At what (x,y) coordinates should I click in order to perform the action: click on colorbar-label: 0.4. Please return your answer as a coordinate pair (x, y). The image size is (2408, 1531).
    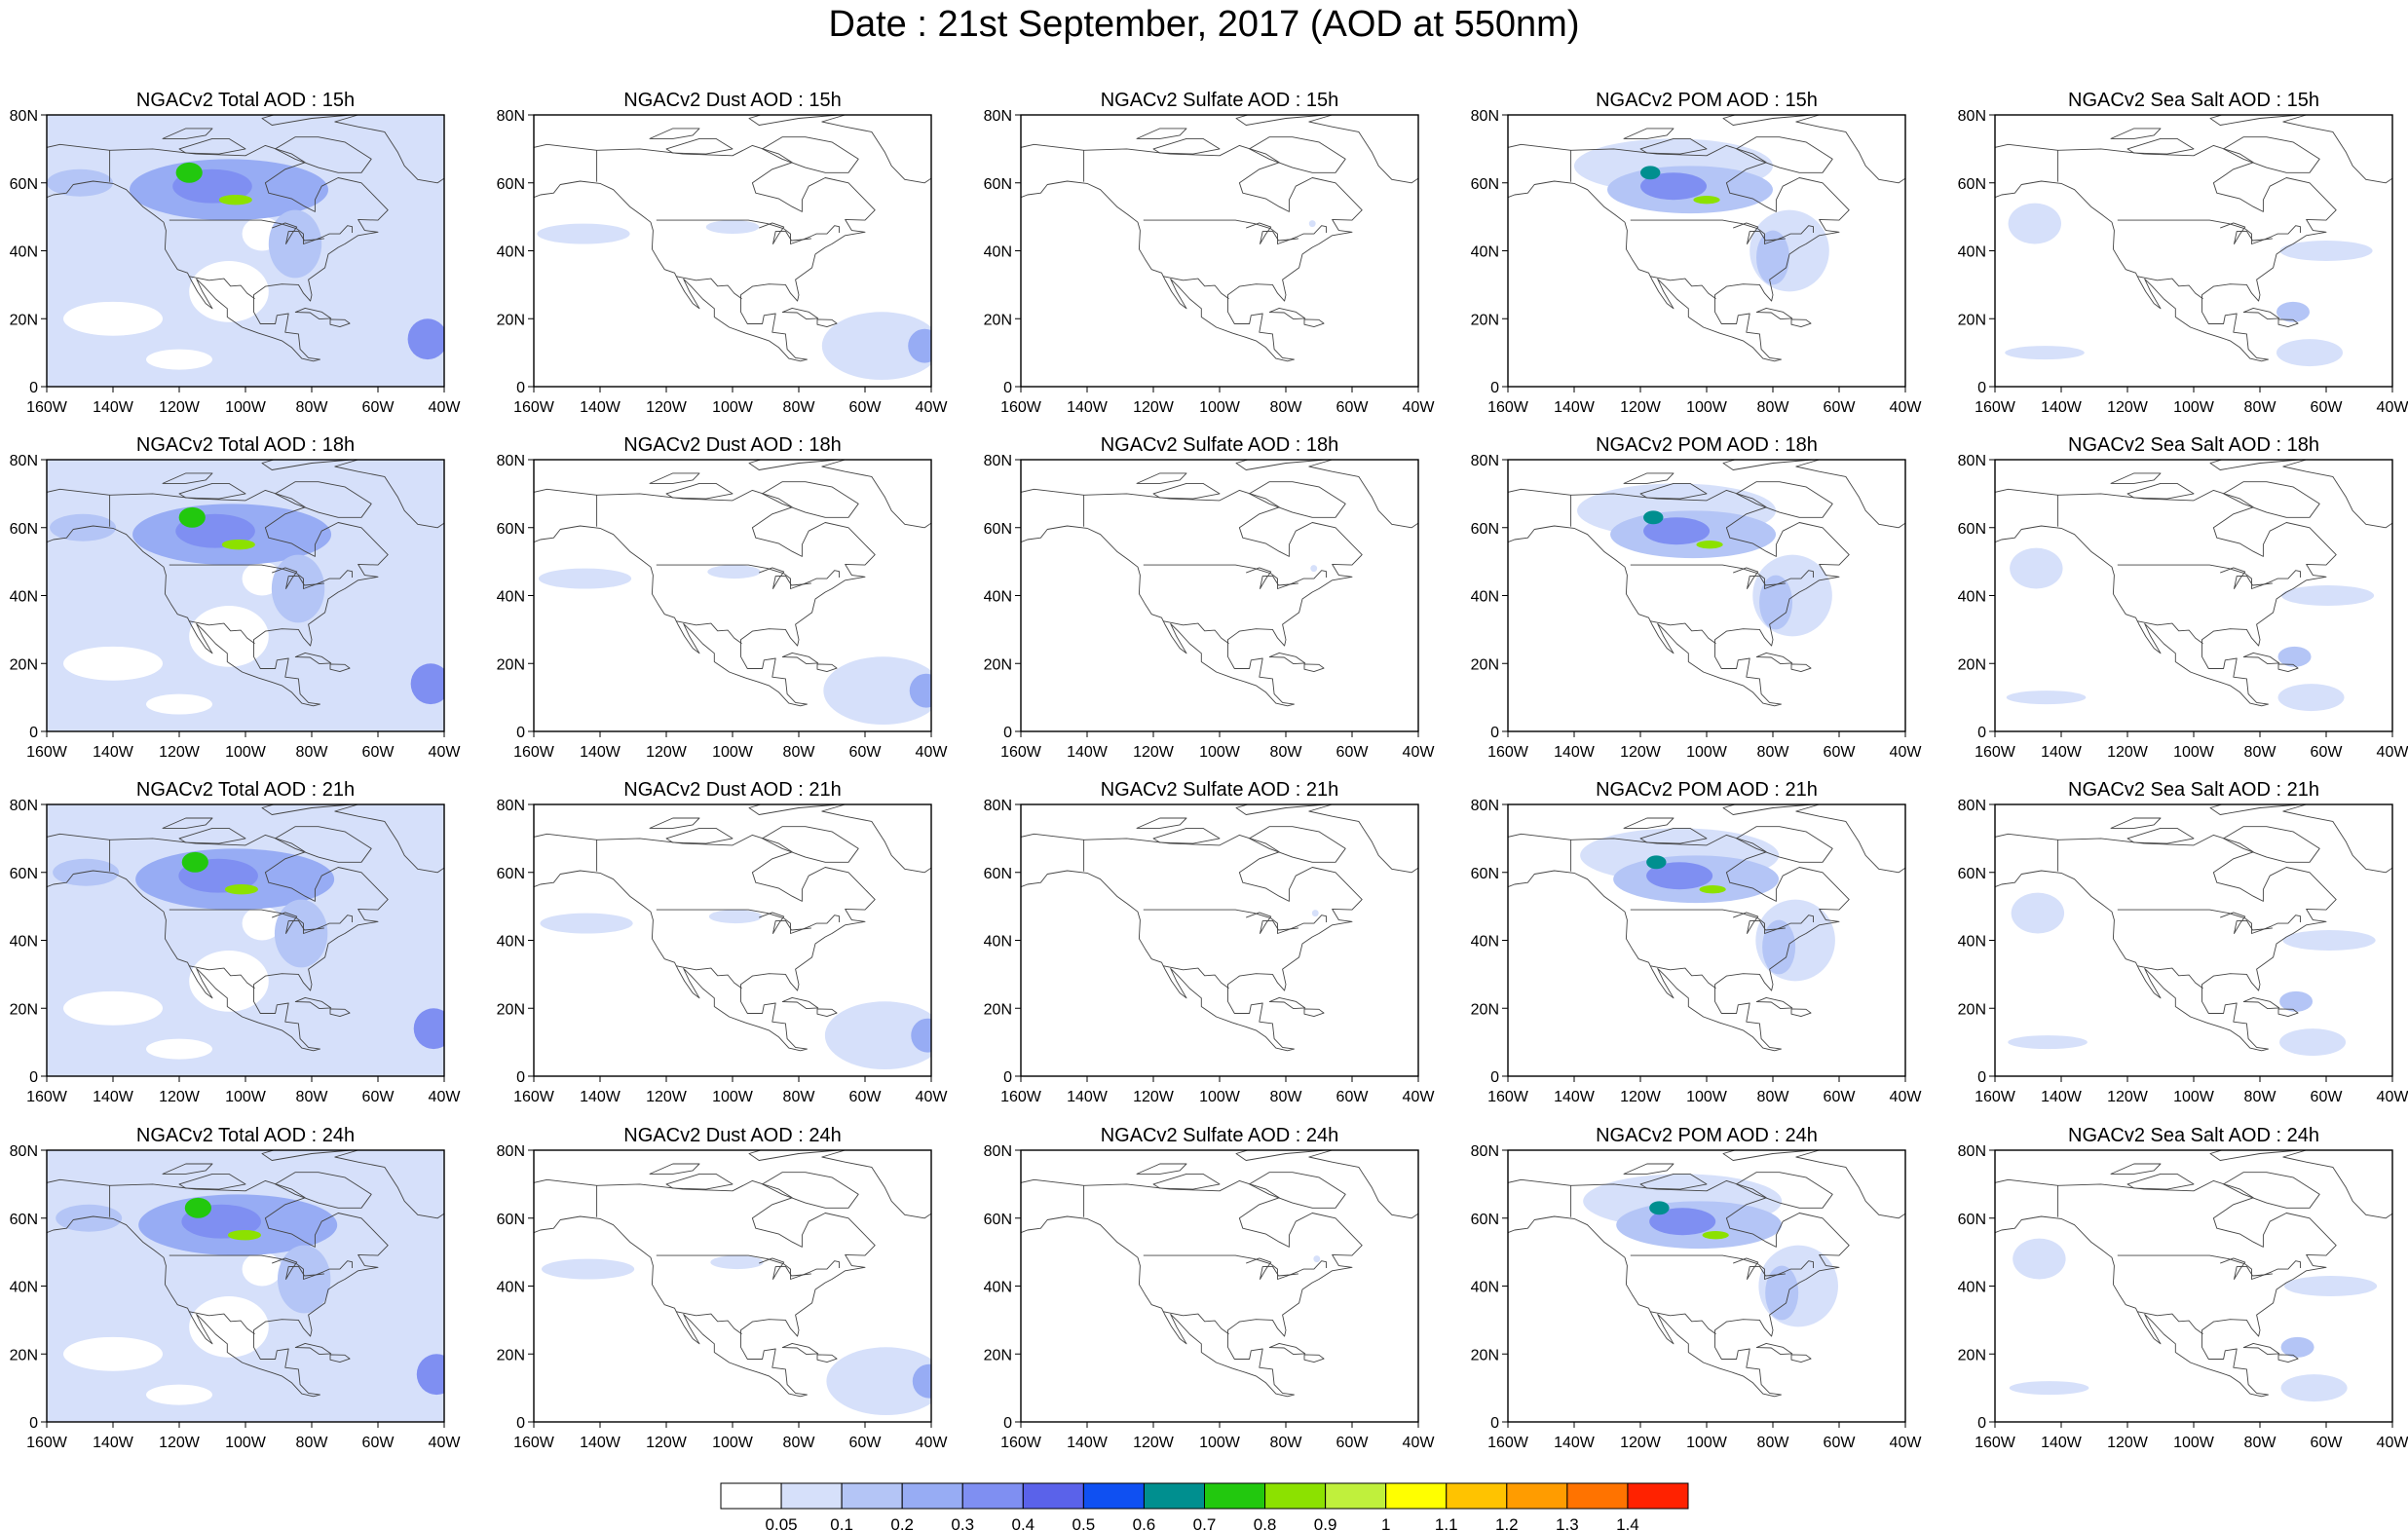
    Looking at the image, I should click on (1023, 1523).